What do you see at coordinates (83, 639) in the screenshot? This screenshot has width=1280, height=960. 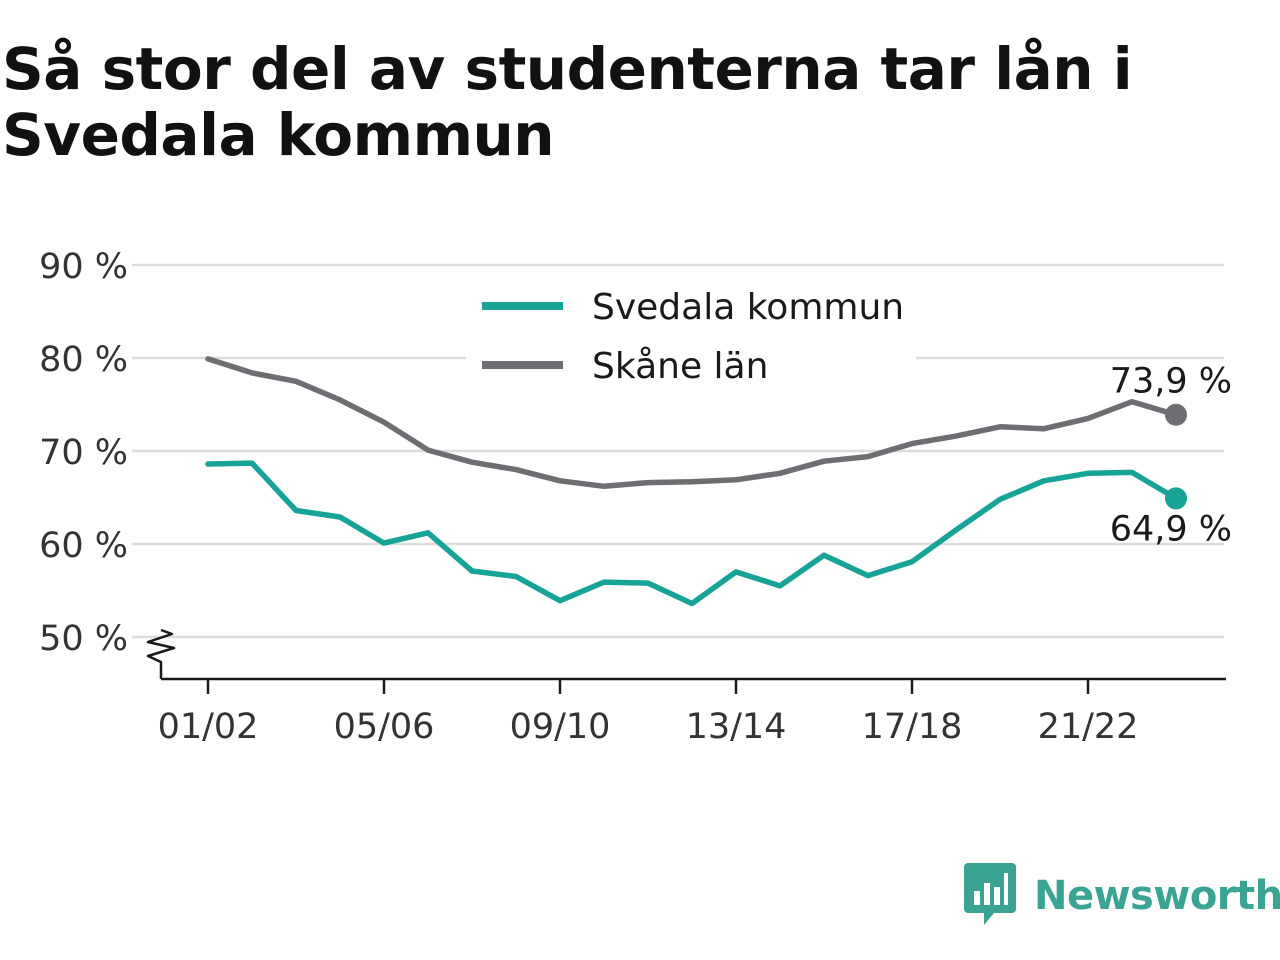 I see `y-tick-label: 50 %` at bounding box center [83, 639].